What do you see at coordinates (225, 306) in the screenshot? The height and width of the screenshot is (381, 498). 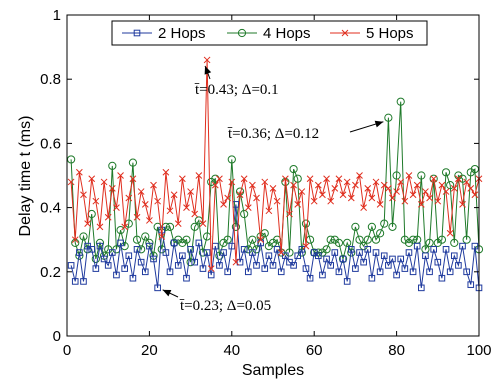 I see `annotation-text: t̄=0.23; Δ=0.05` at bounding box center [225, 306].